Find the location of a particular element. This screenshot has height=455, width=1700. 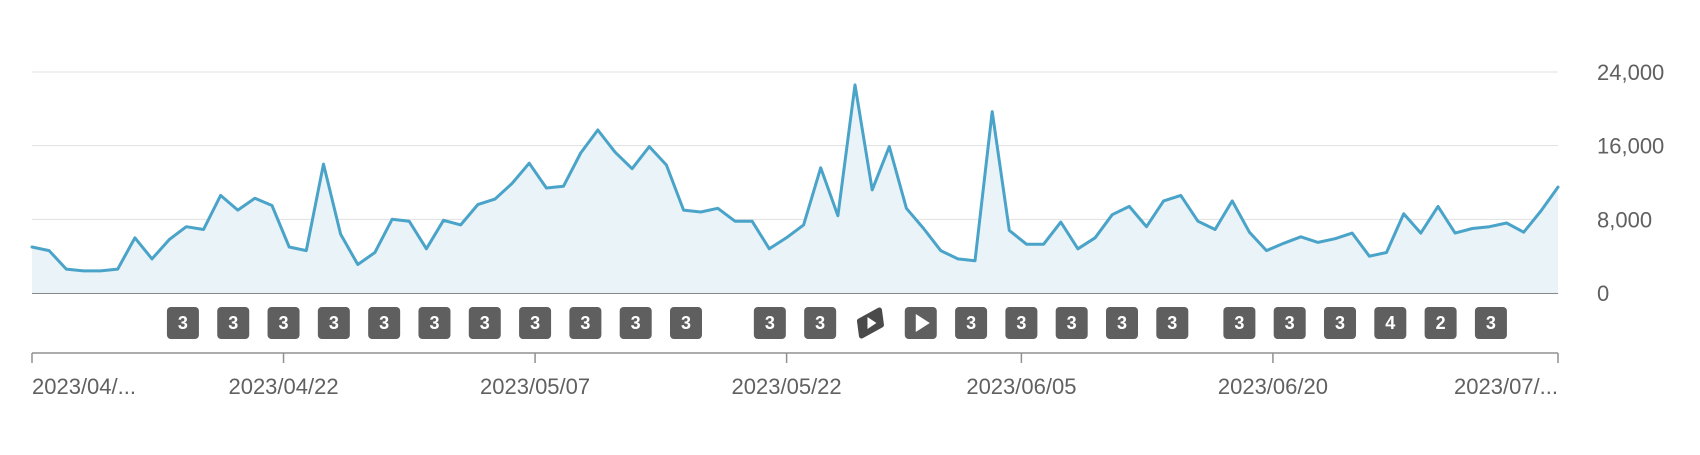

shorts-play-glyph is located at coordinates (872, 323).